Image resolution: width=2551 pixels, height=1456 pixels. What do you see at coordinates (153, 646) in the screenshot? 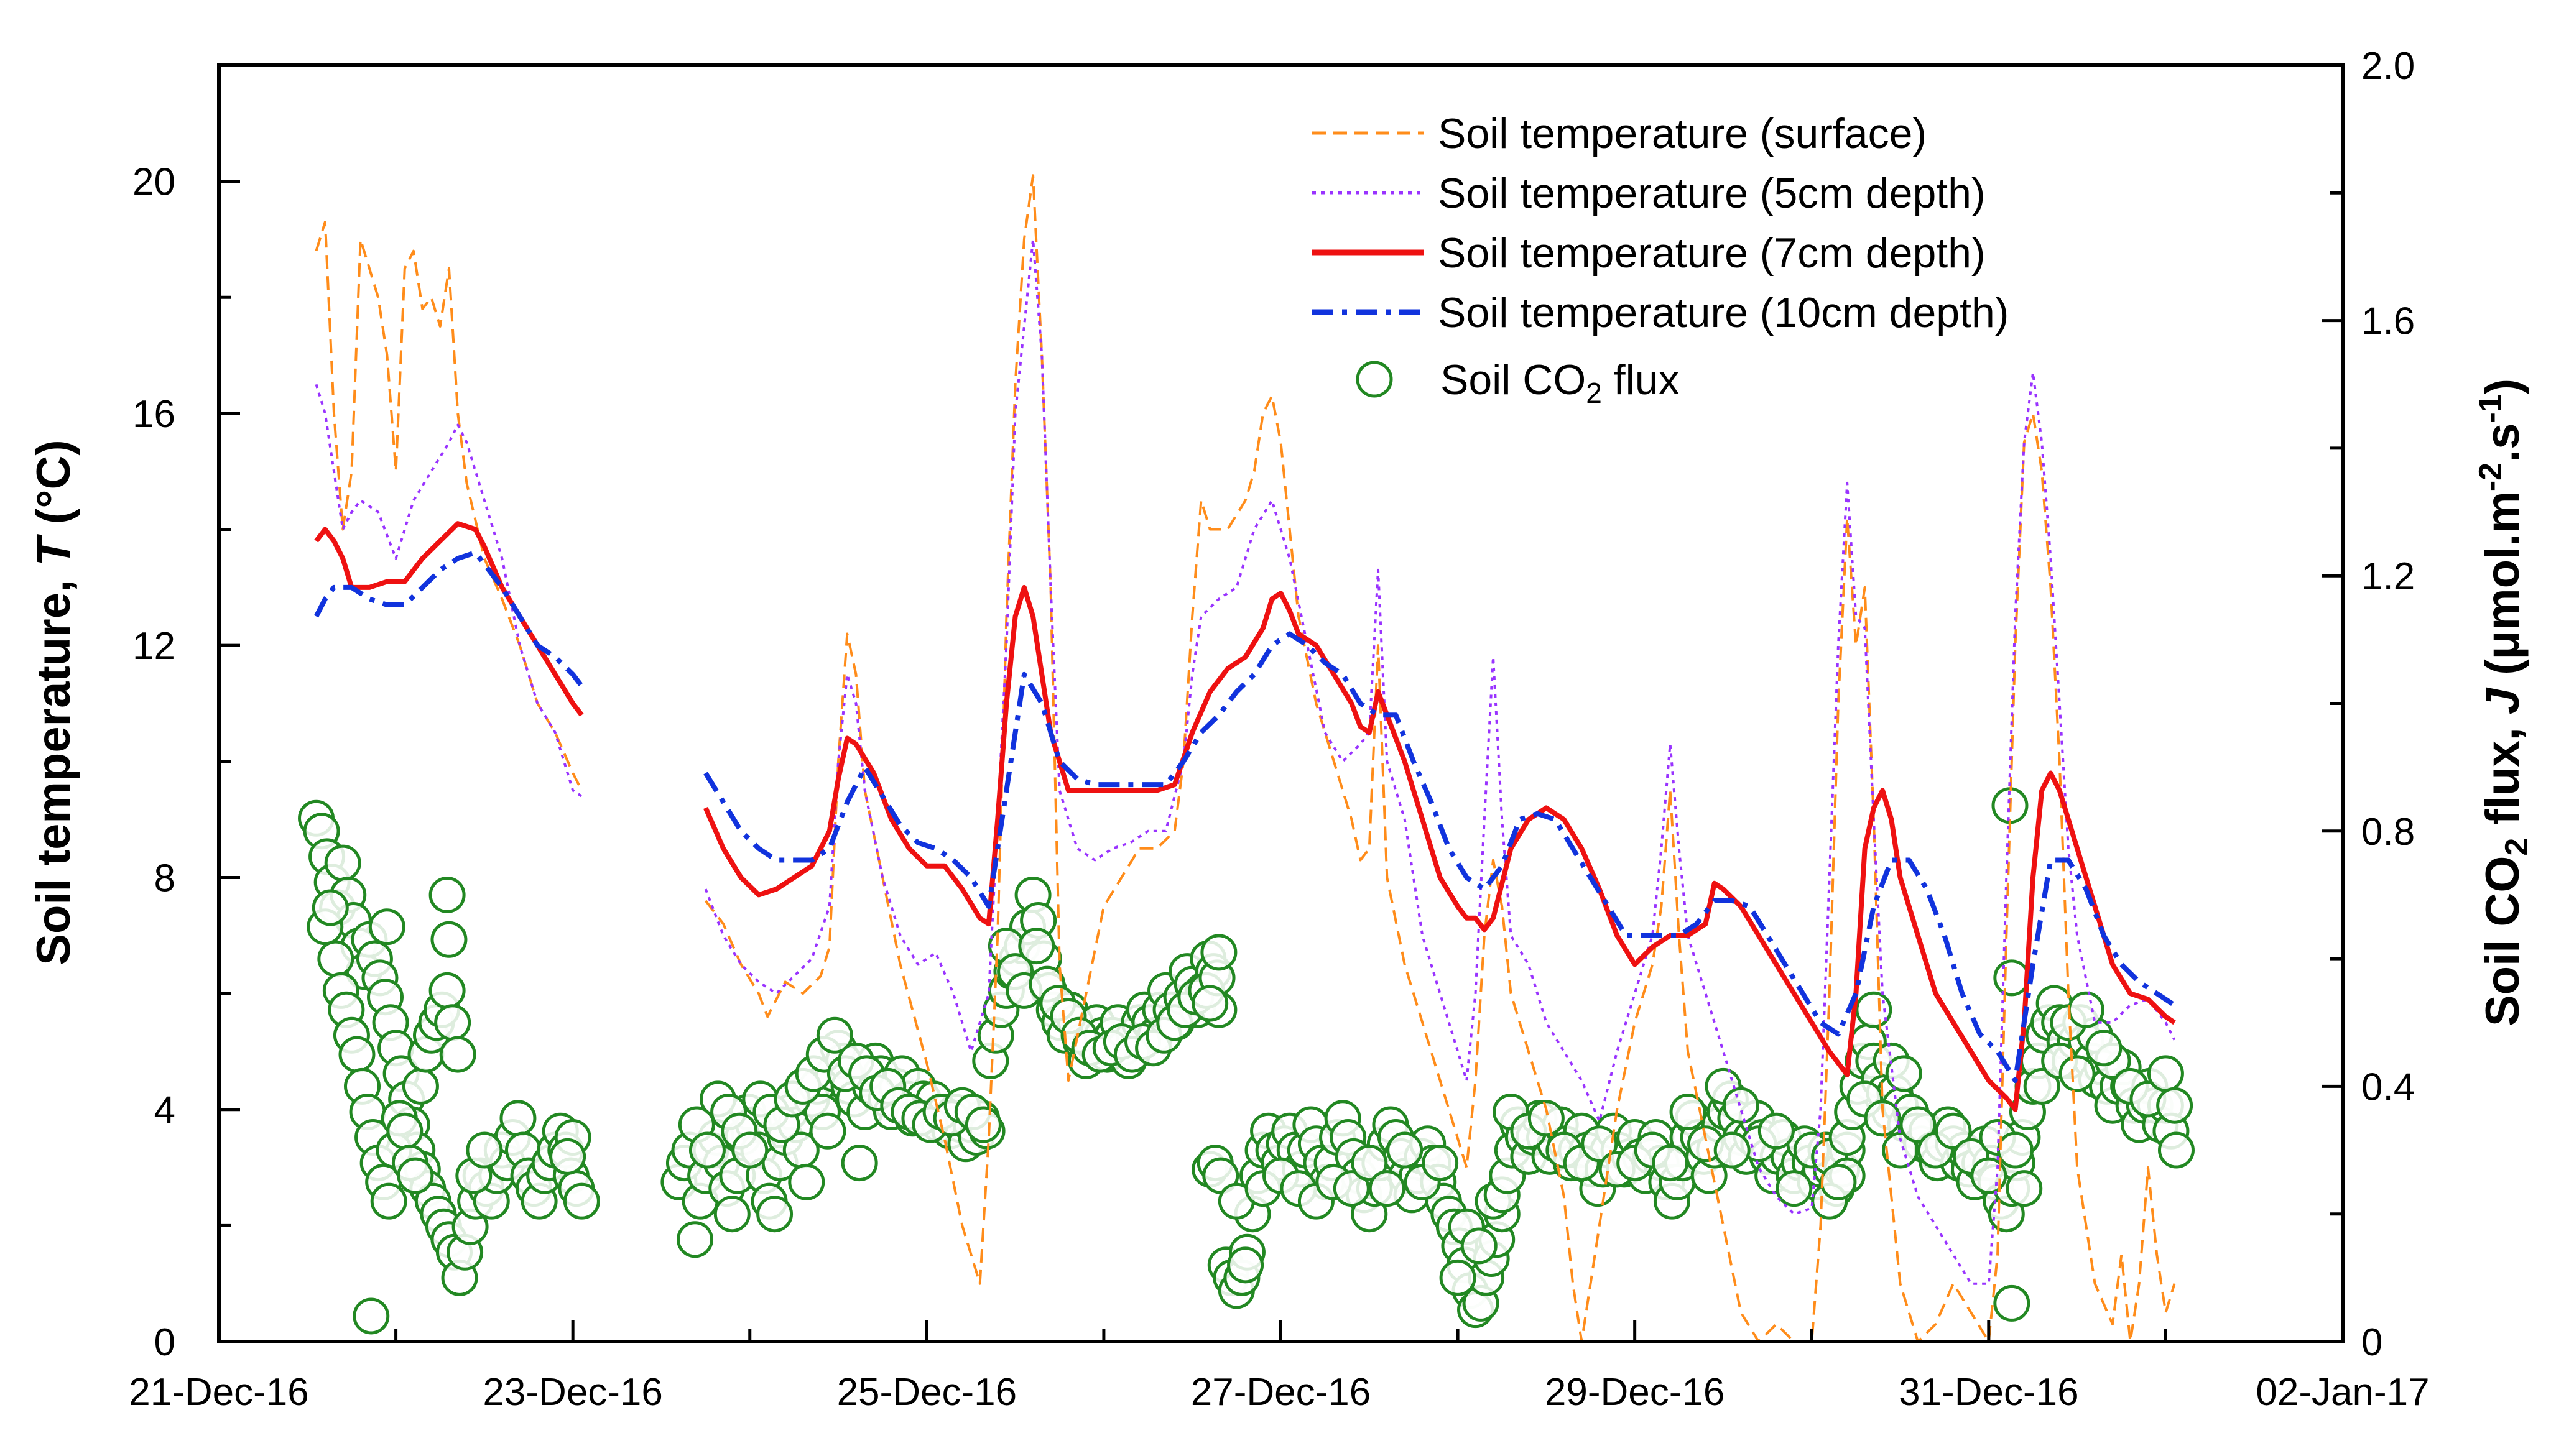
I see `y-left-tick-label: 12` at bounding box center [153, 646].